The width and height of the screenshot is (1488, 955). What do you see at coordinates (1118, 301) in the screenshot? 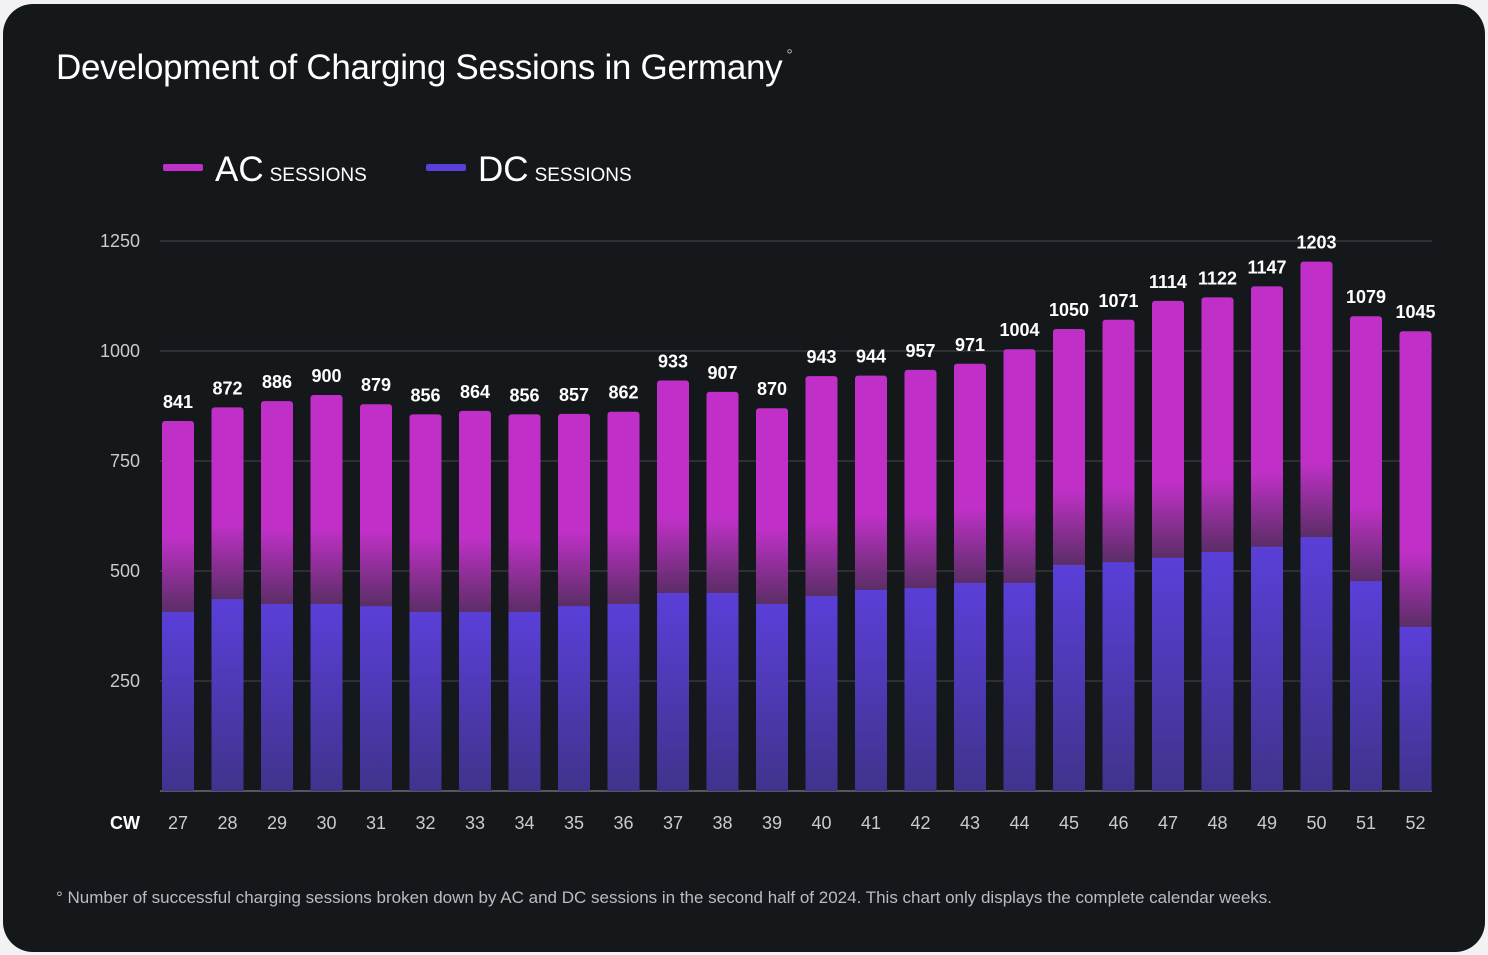
I see `total-label: 1071` at bounding box center [1118, 301].